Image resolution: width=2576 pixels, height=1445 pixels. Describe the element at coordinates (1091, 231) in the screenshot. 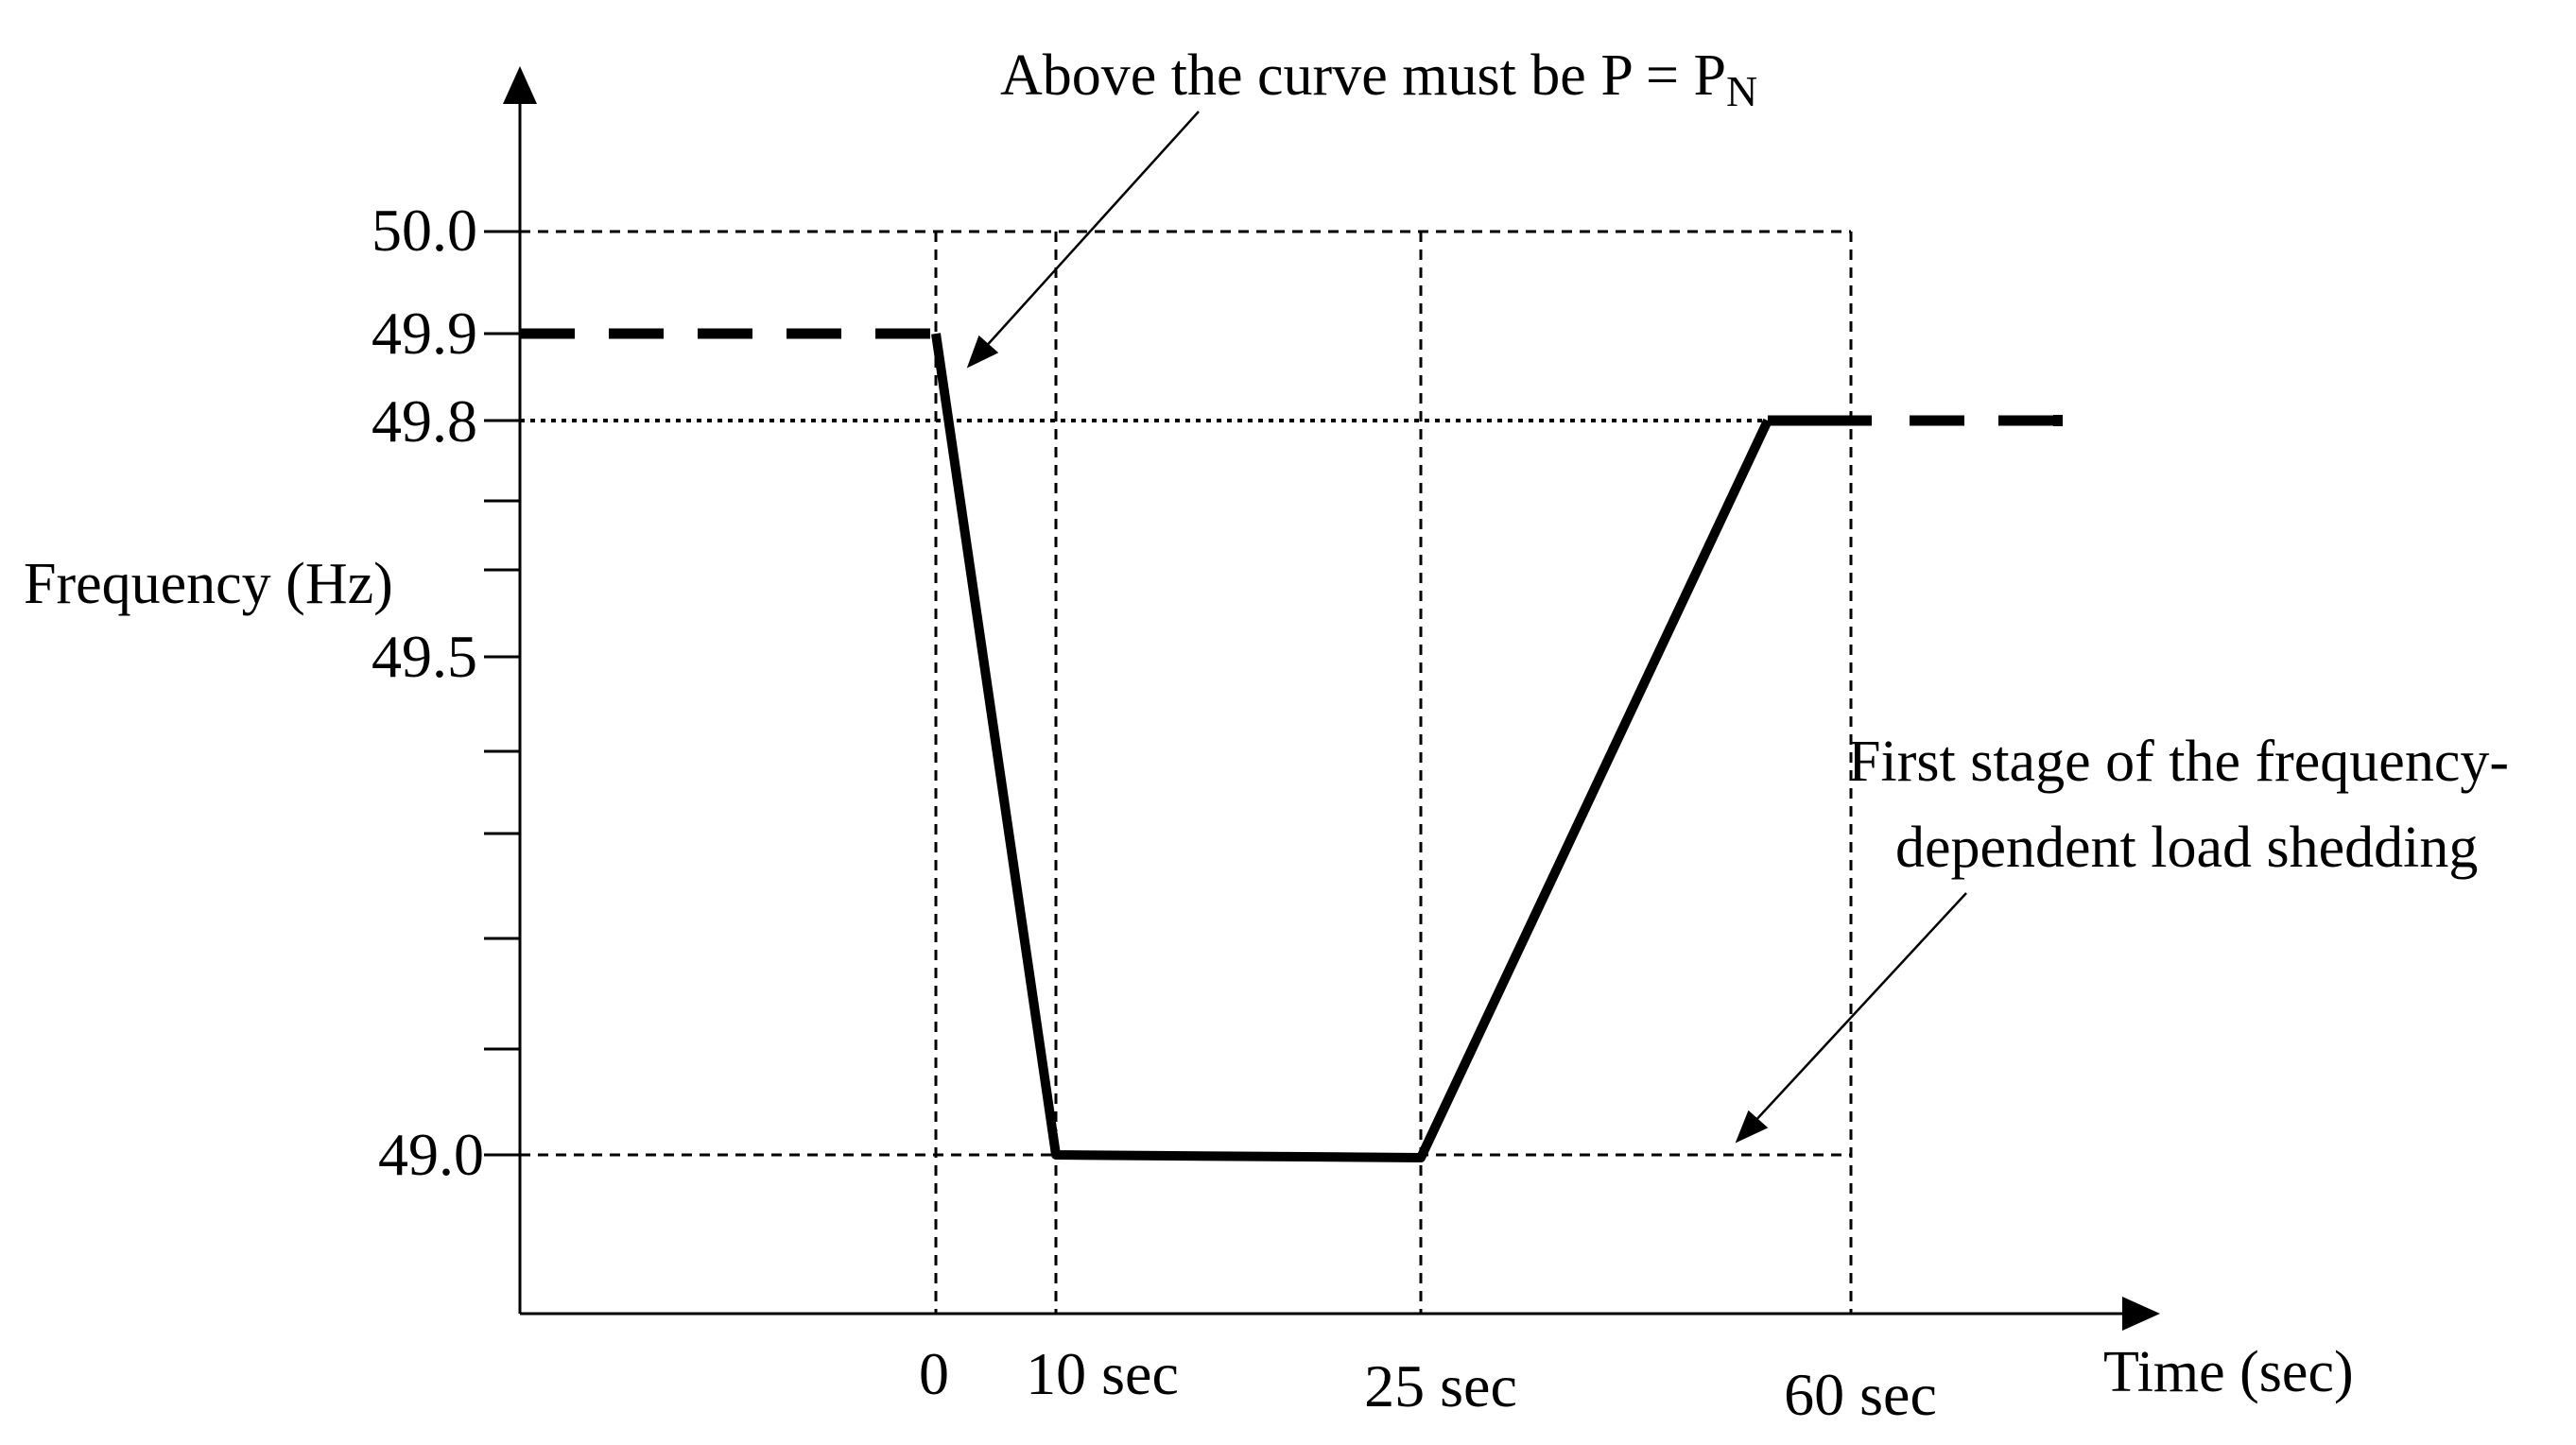

I see `above-curve-arrow-line` at that location.